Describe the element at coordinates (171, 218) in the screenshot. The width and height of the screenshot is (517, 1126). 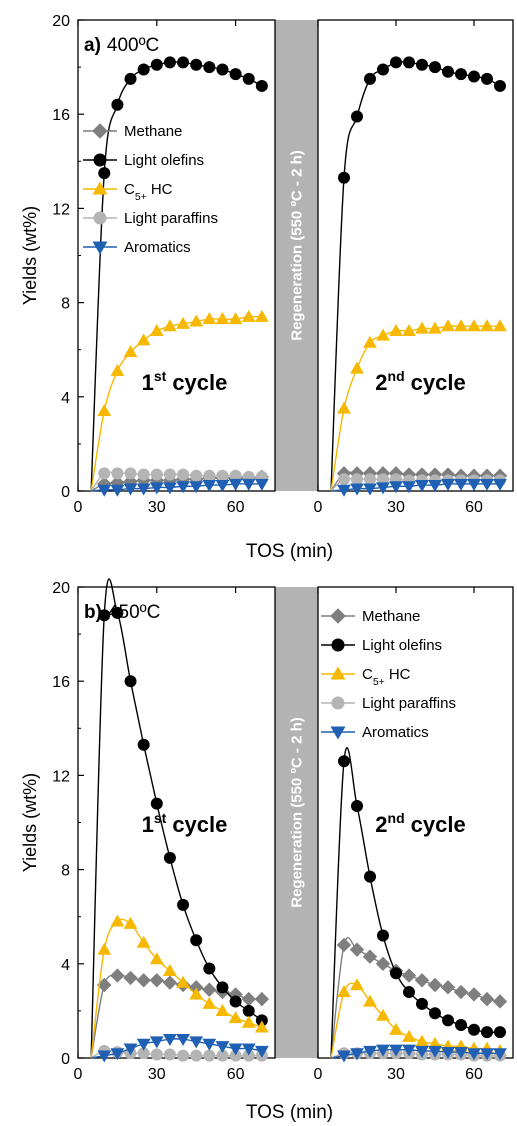
I see `legend-label-light-paraffins: Light paraffins` at that location.